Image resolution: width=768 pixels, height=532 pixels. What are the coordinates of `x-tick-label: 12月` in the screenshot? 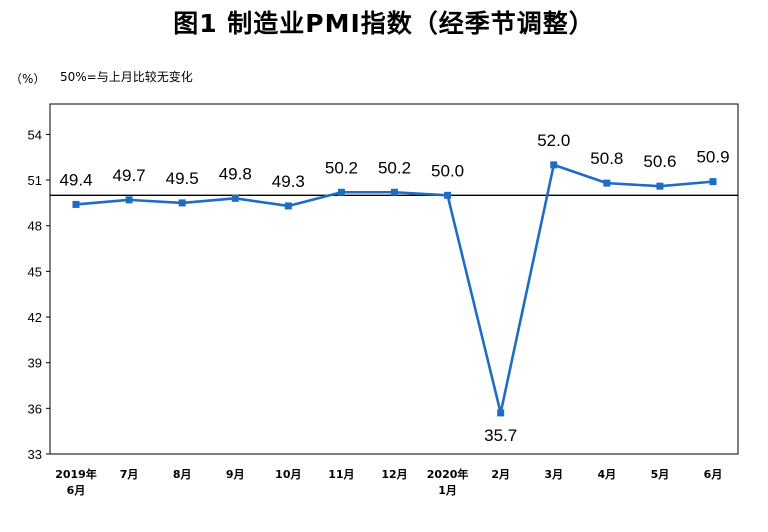 It's located at (394, 474).